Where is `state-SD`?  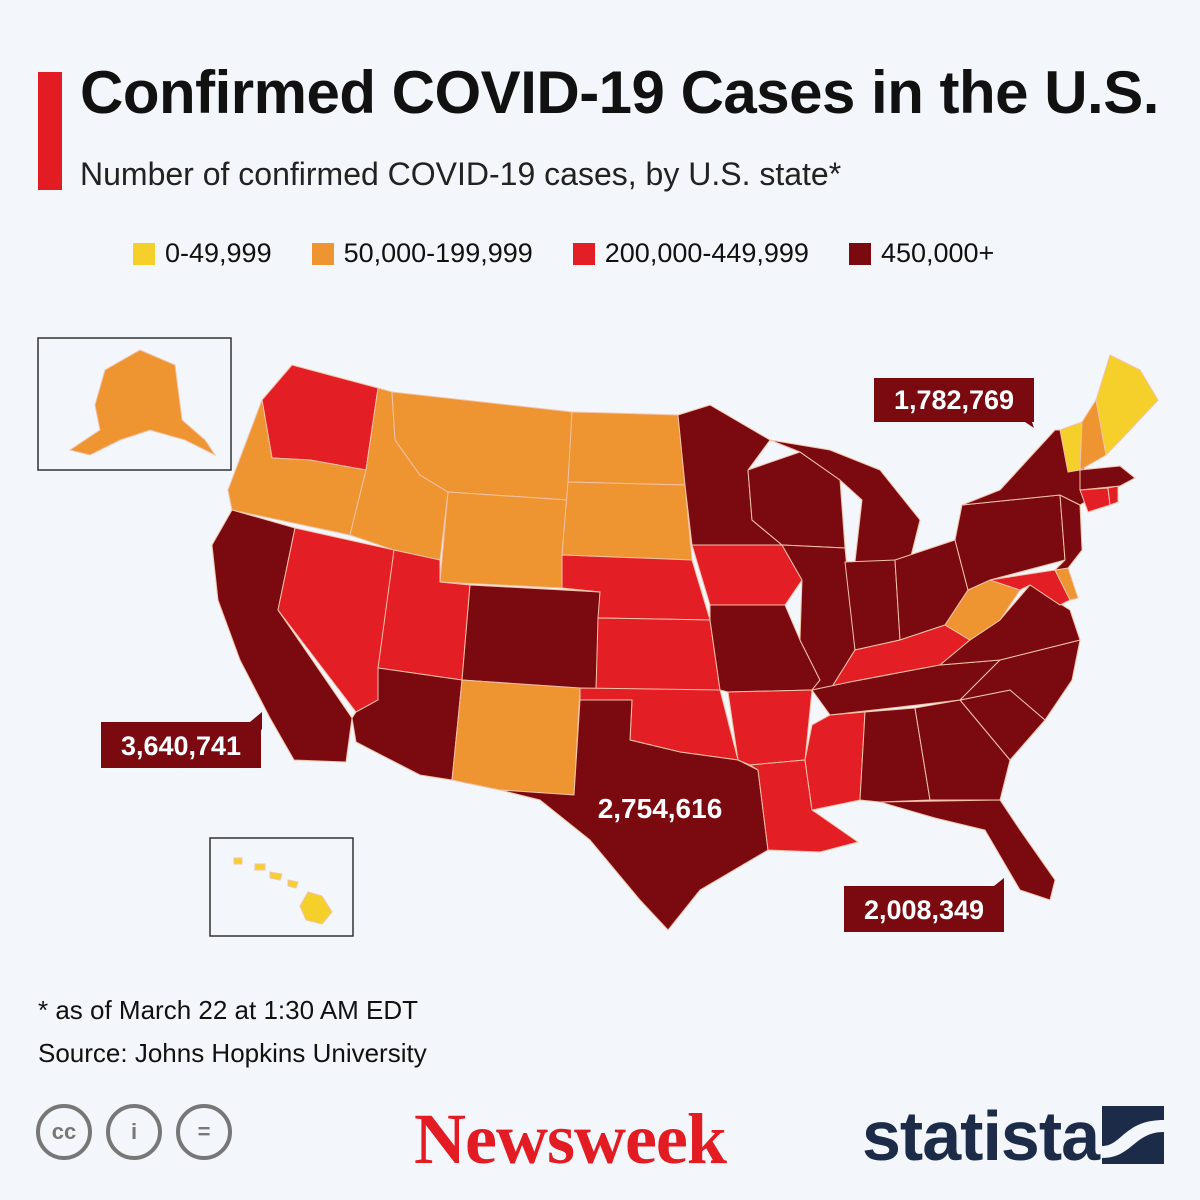 state-SD is located at coordinates (627, 521).